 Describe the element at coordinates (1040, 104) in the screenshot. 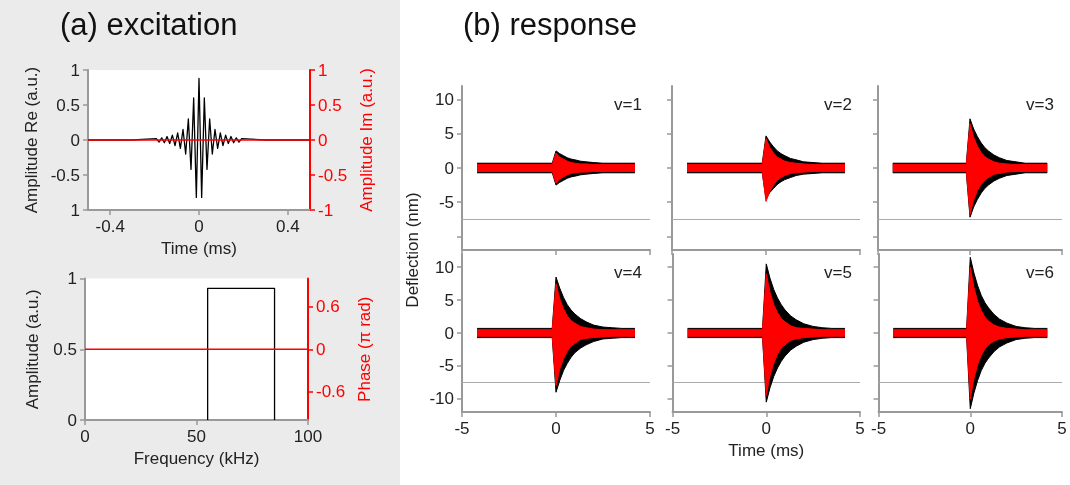

I see `annotation: v=3` at that location.